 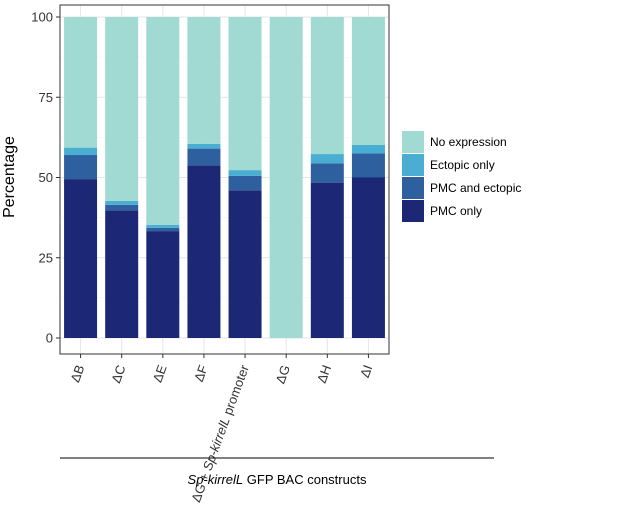 What do you see at coordinates (160, 374) in the screenshot?
I see `x-tick-label: ΔE` at bounding box center [160, 374].